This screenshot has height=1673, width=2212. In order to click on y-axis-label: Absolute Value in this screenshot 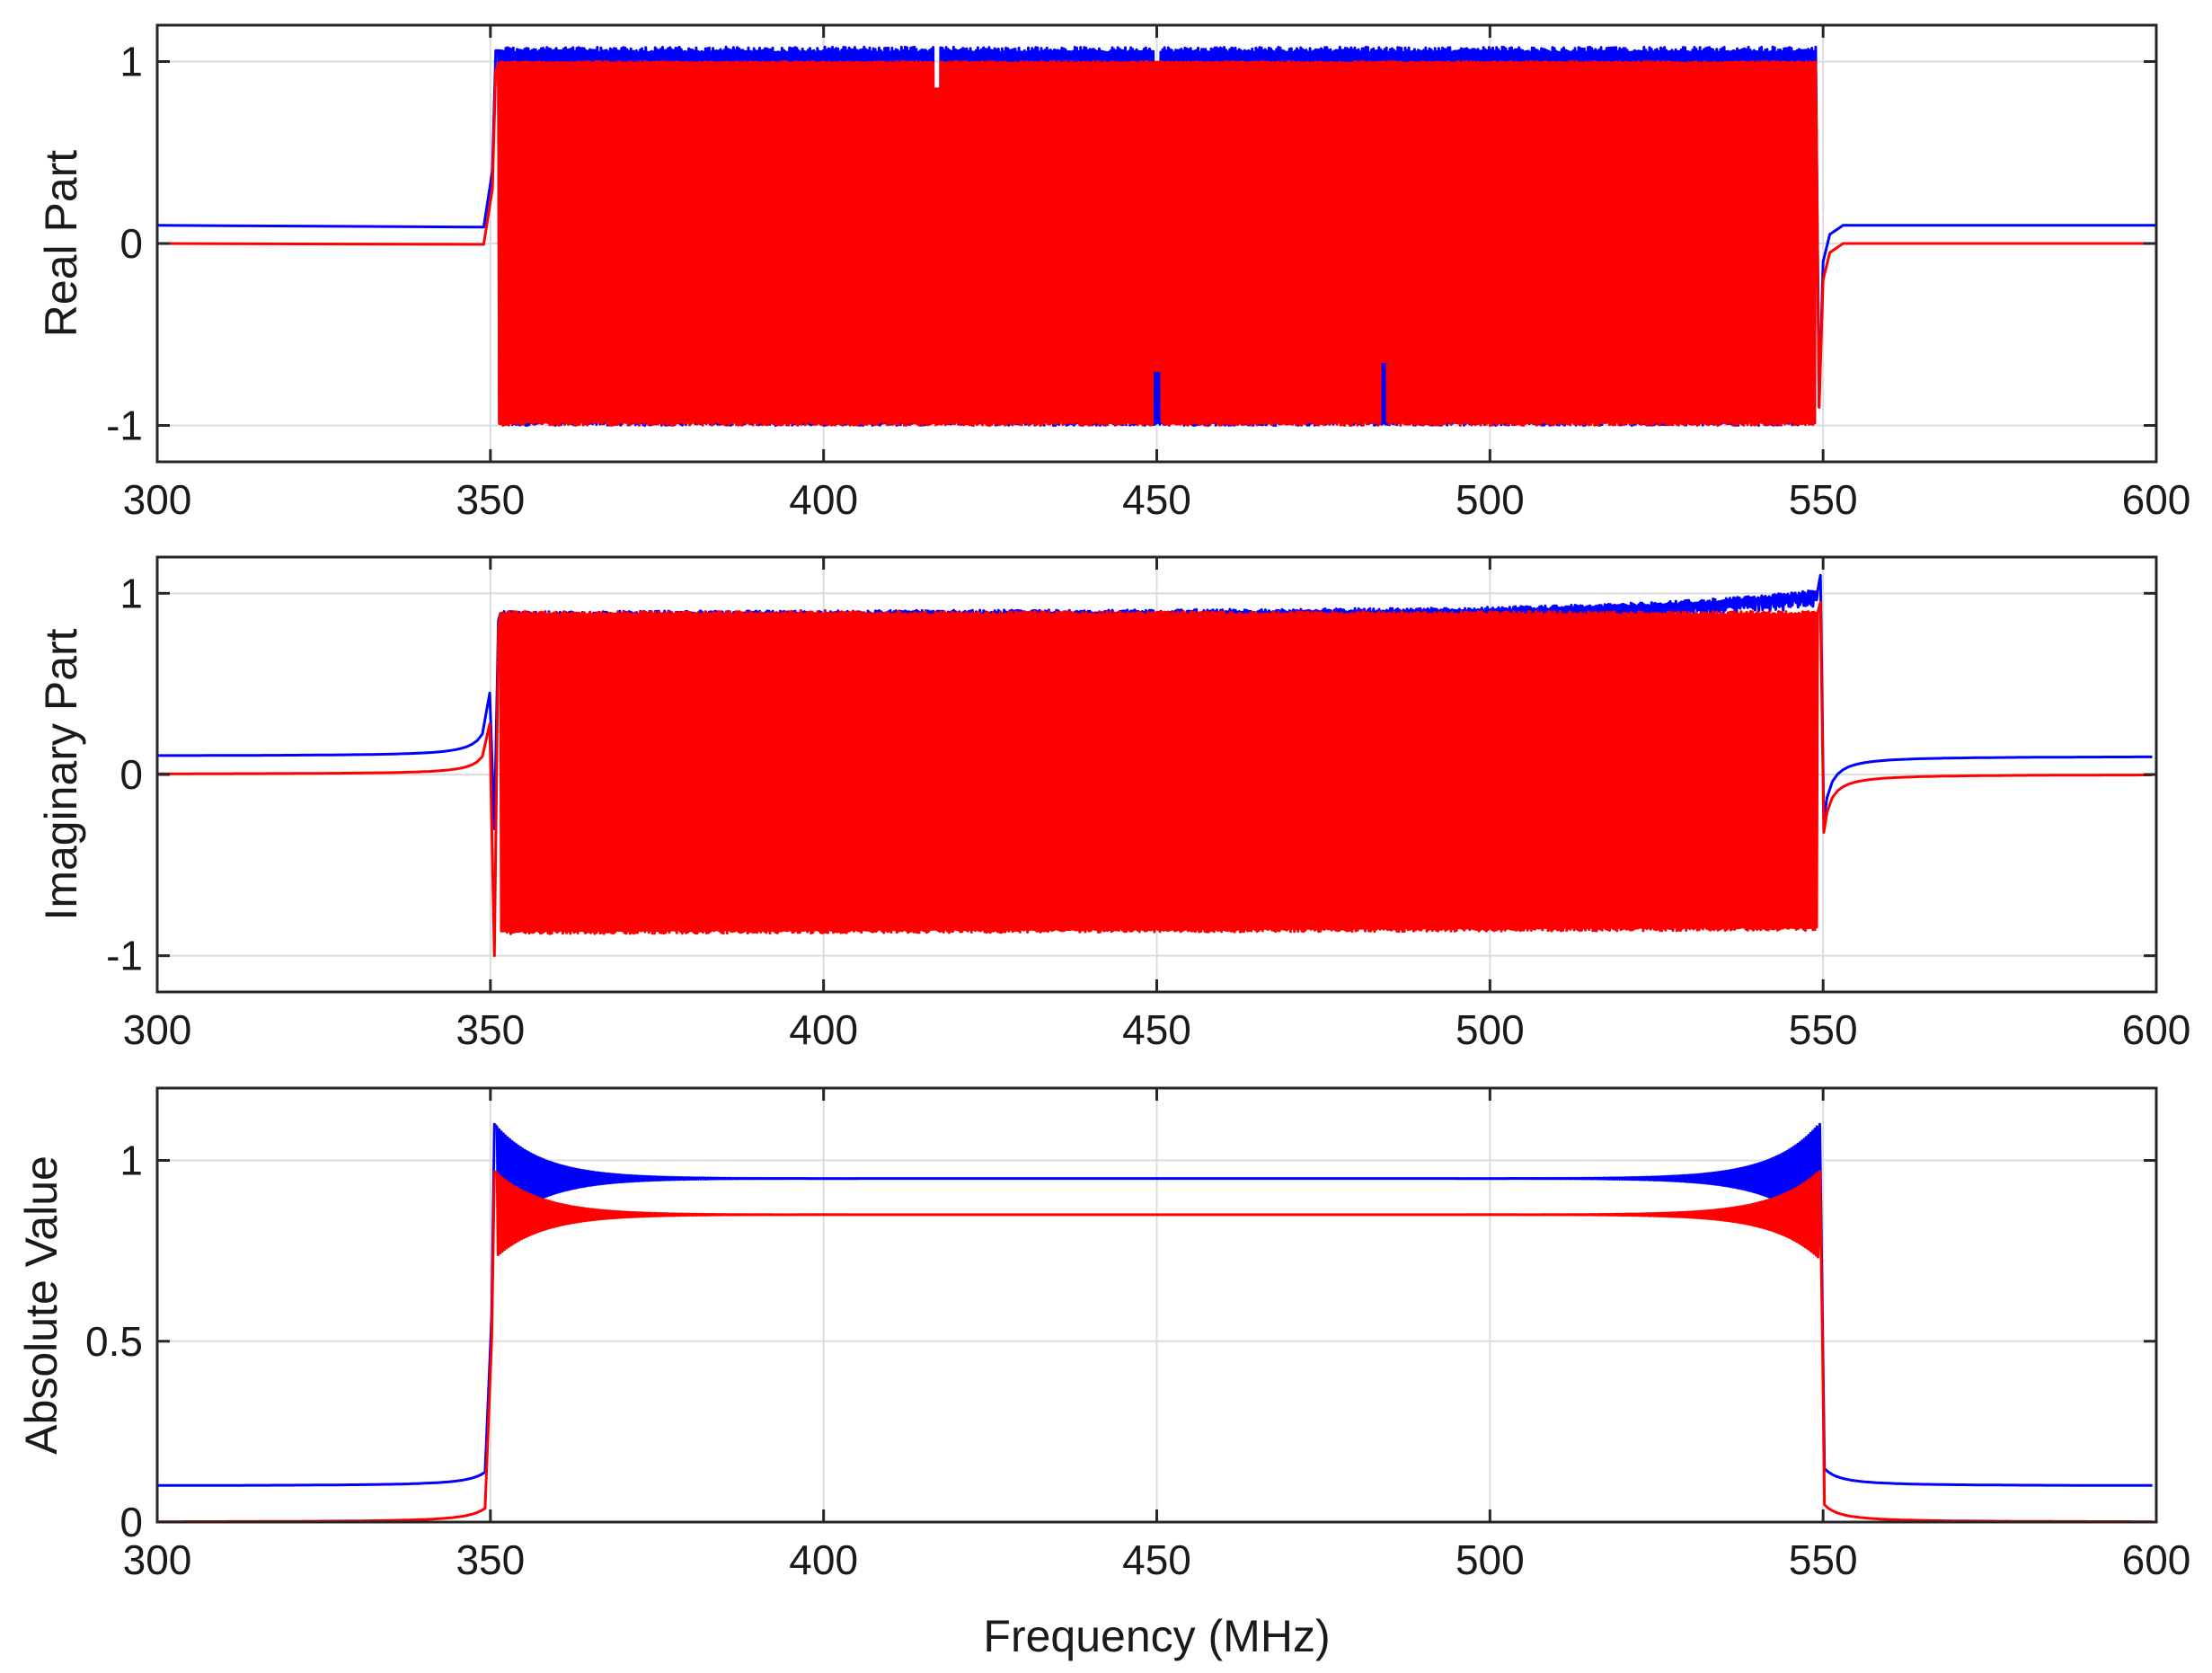, I will do `click(41, 1305)`.